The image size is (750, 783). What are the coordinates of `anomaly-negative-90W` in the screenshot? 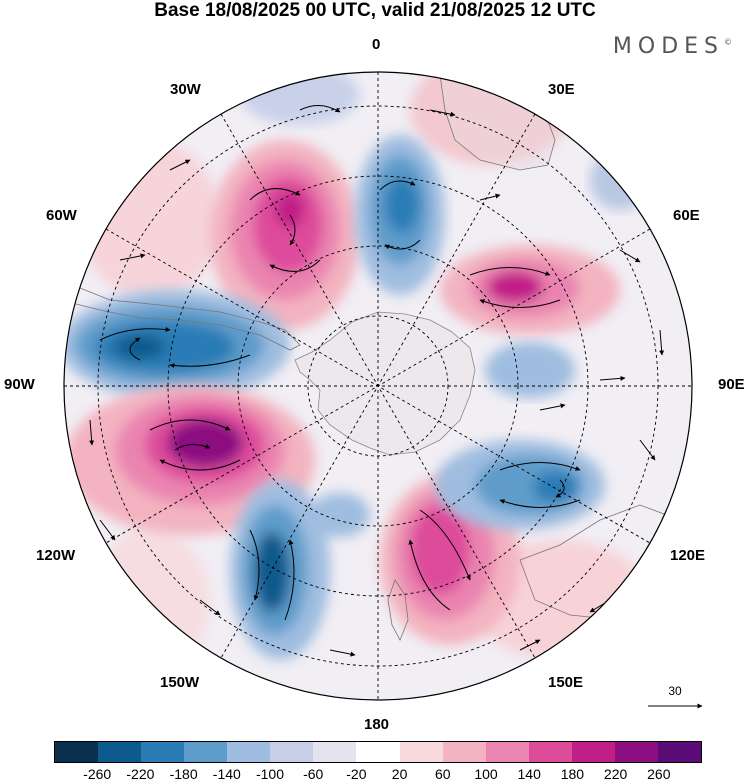 It's located at (177, 345).